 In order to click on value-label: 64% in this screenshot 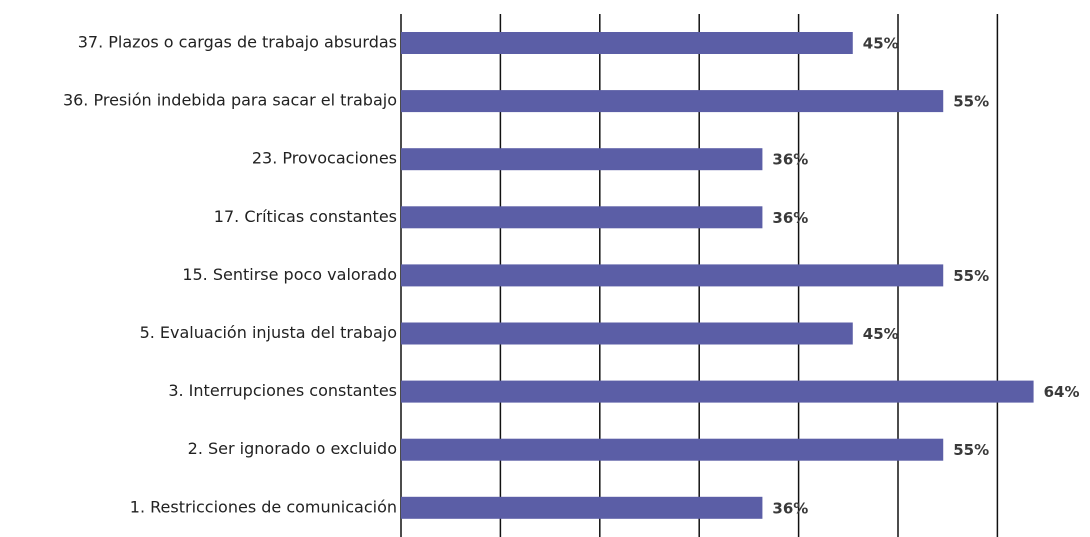, I will do `click(1062, 392)`.